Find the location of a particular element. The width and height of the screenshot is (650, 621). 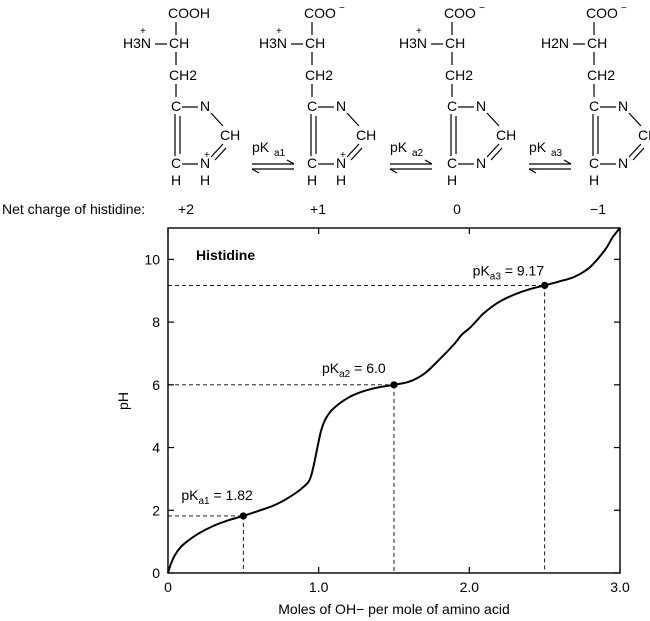

net-charge-value: +2 is located at coordinates (186, 209).